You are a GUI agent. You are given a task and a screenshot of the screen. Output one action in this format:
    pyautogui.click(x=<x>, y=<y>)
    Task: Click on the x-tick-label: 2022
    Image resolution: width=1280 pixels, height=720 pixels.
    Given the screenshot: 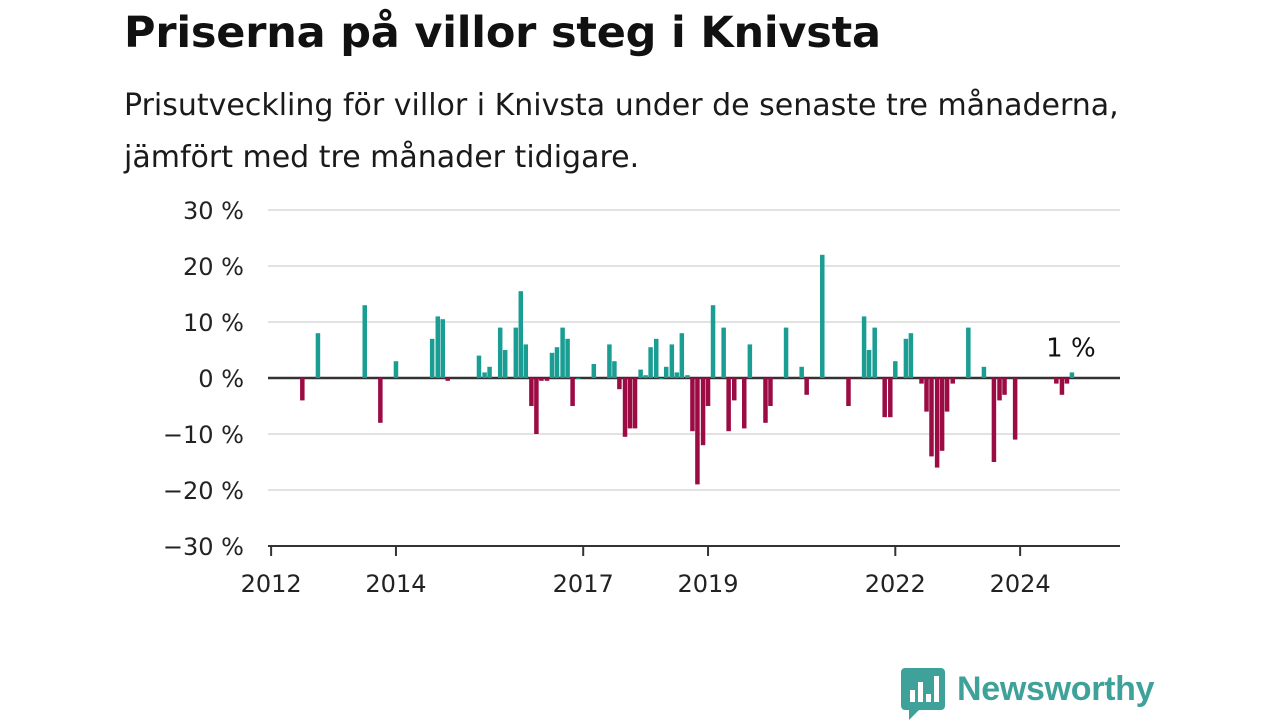 What is the action you would take?
    pyautogui.click(x=895, y=584)
    